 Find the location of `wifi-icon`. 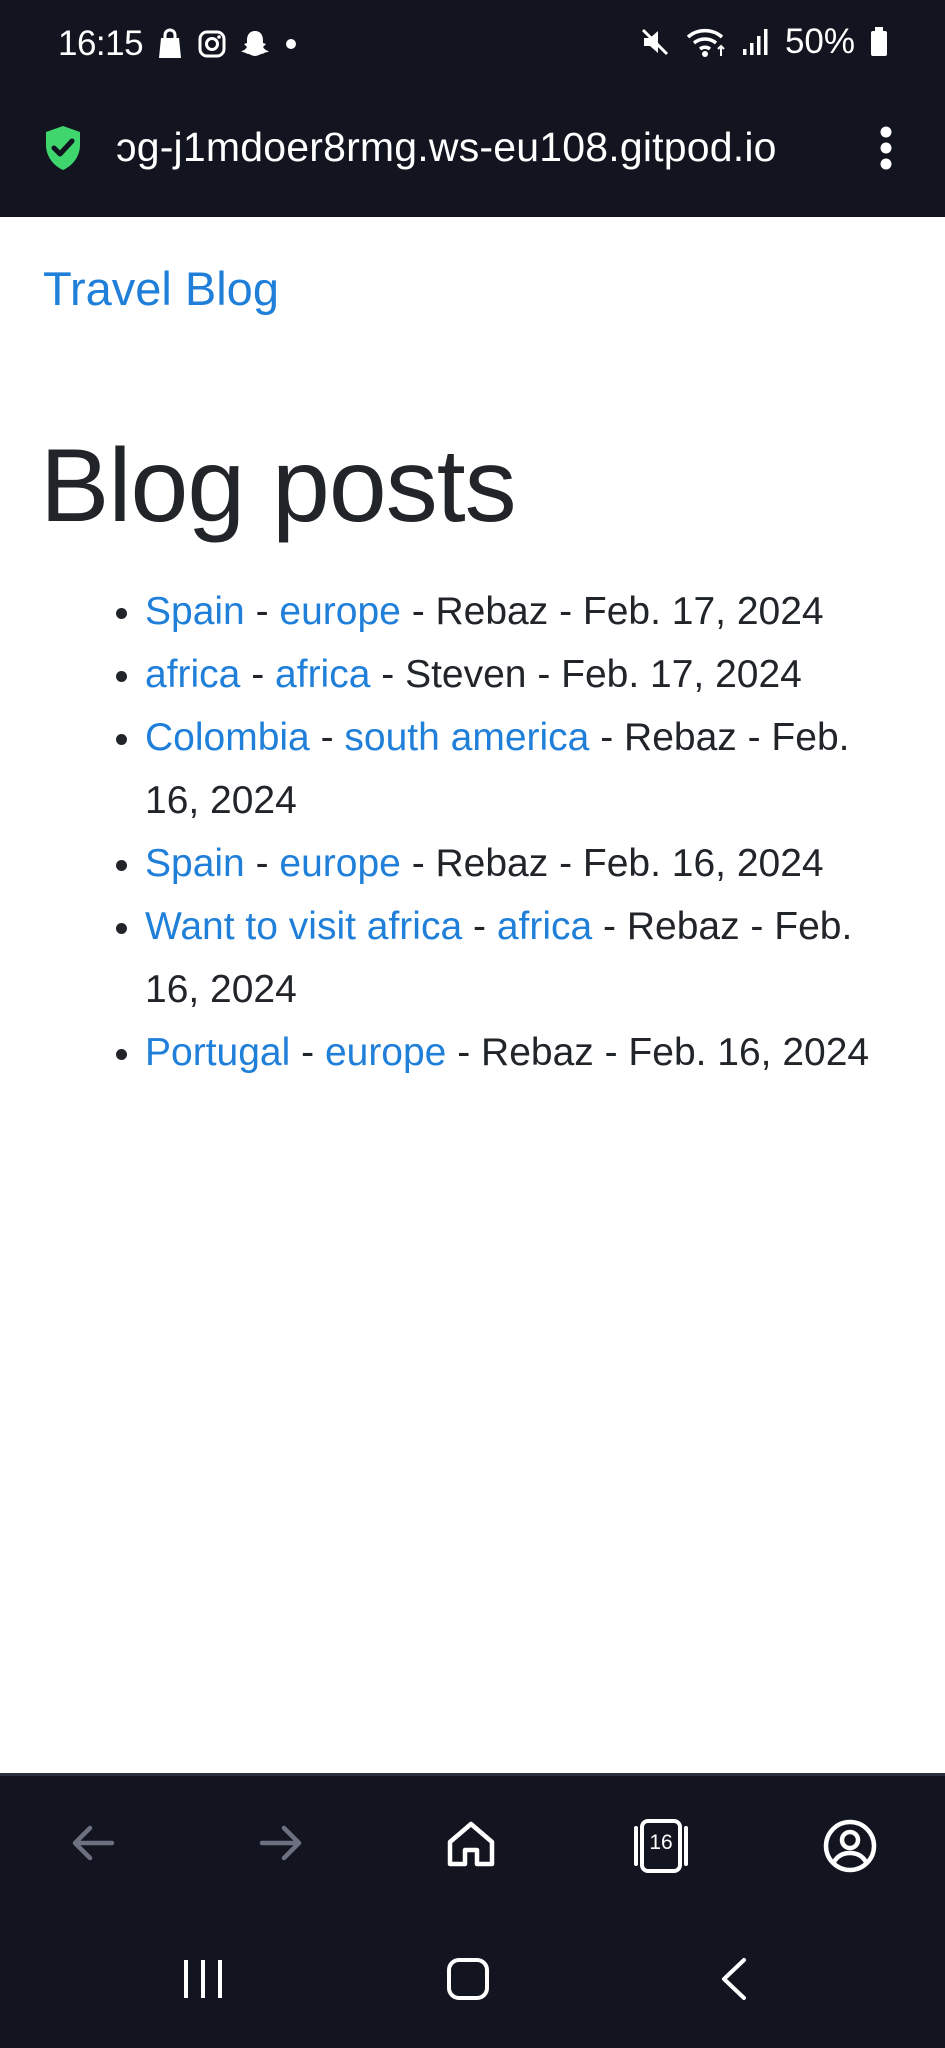

wifi-icon is located at coordinates (705, 43).